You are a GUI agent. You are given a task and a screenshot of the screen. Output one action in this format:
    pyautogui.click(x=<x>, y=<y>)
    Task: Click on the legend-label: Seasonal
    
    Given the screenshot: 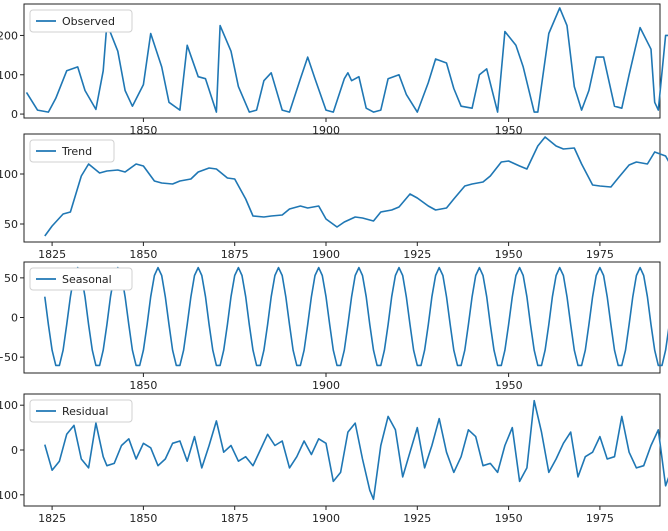 What is the action you would take?
    pyautogui.click(x=87, y=279)
    